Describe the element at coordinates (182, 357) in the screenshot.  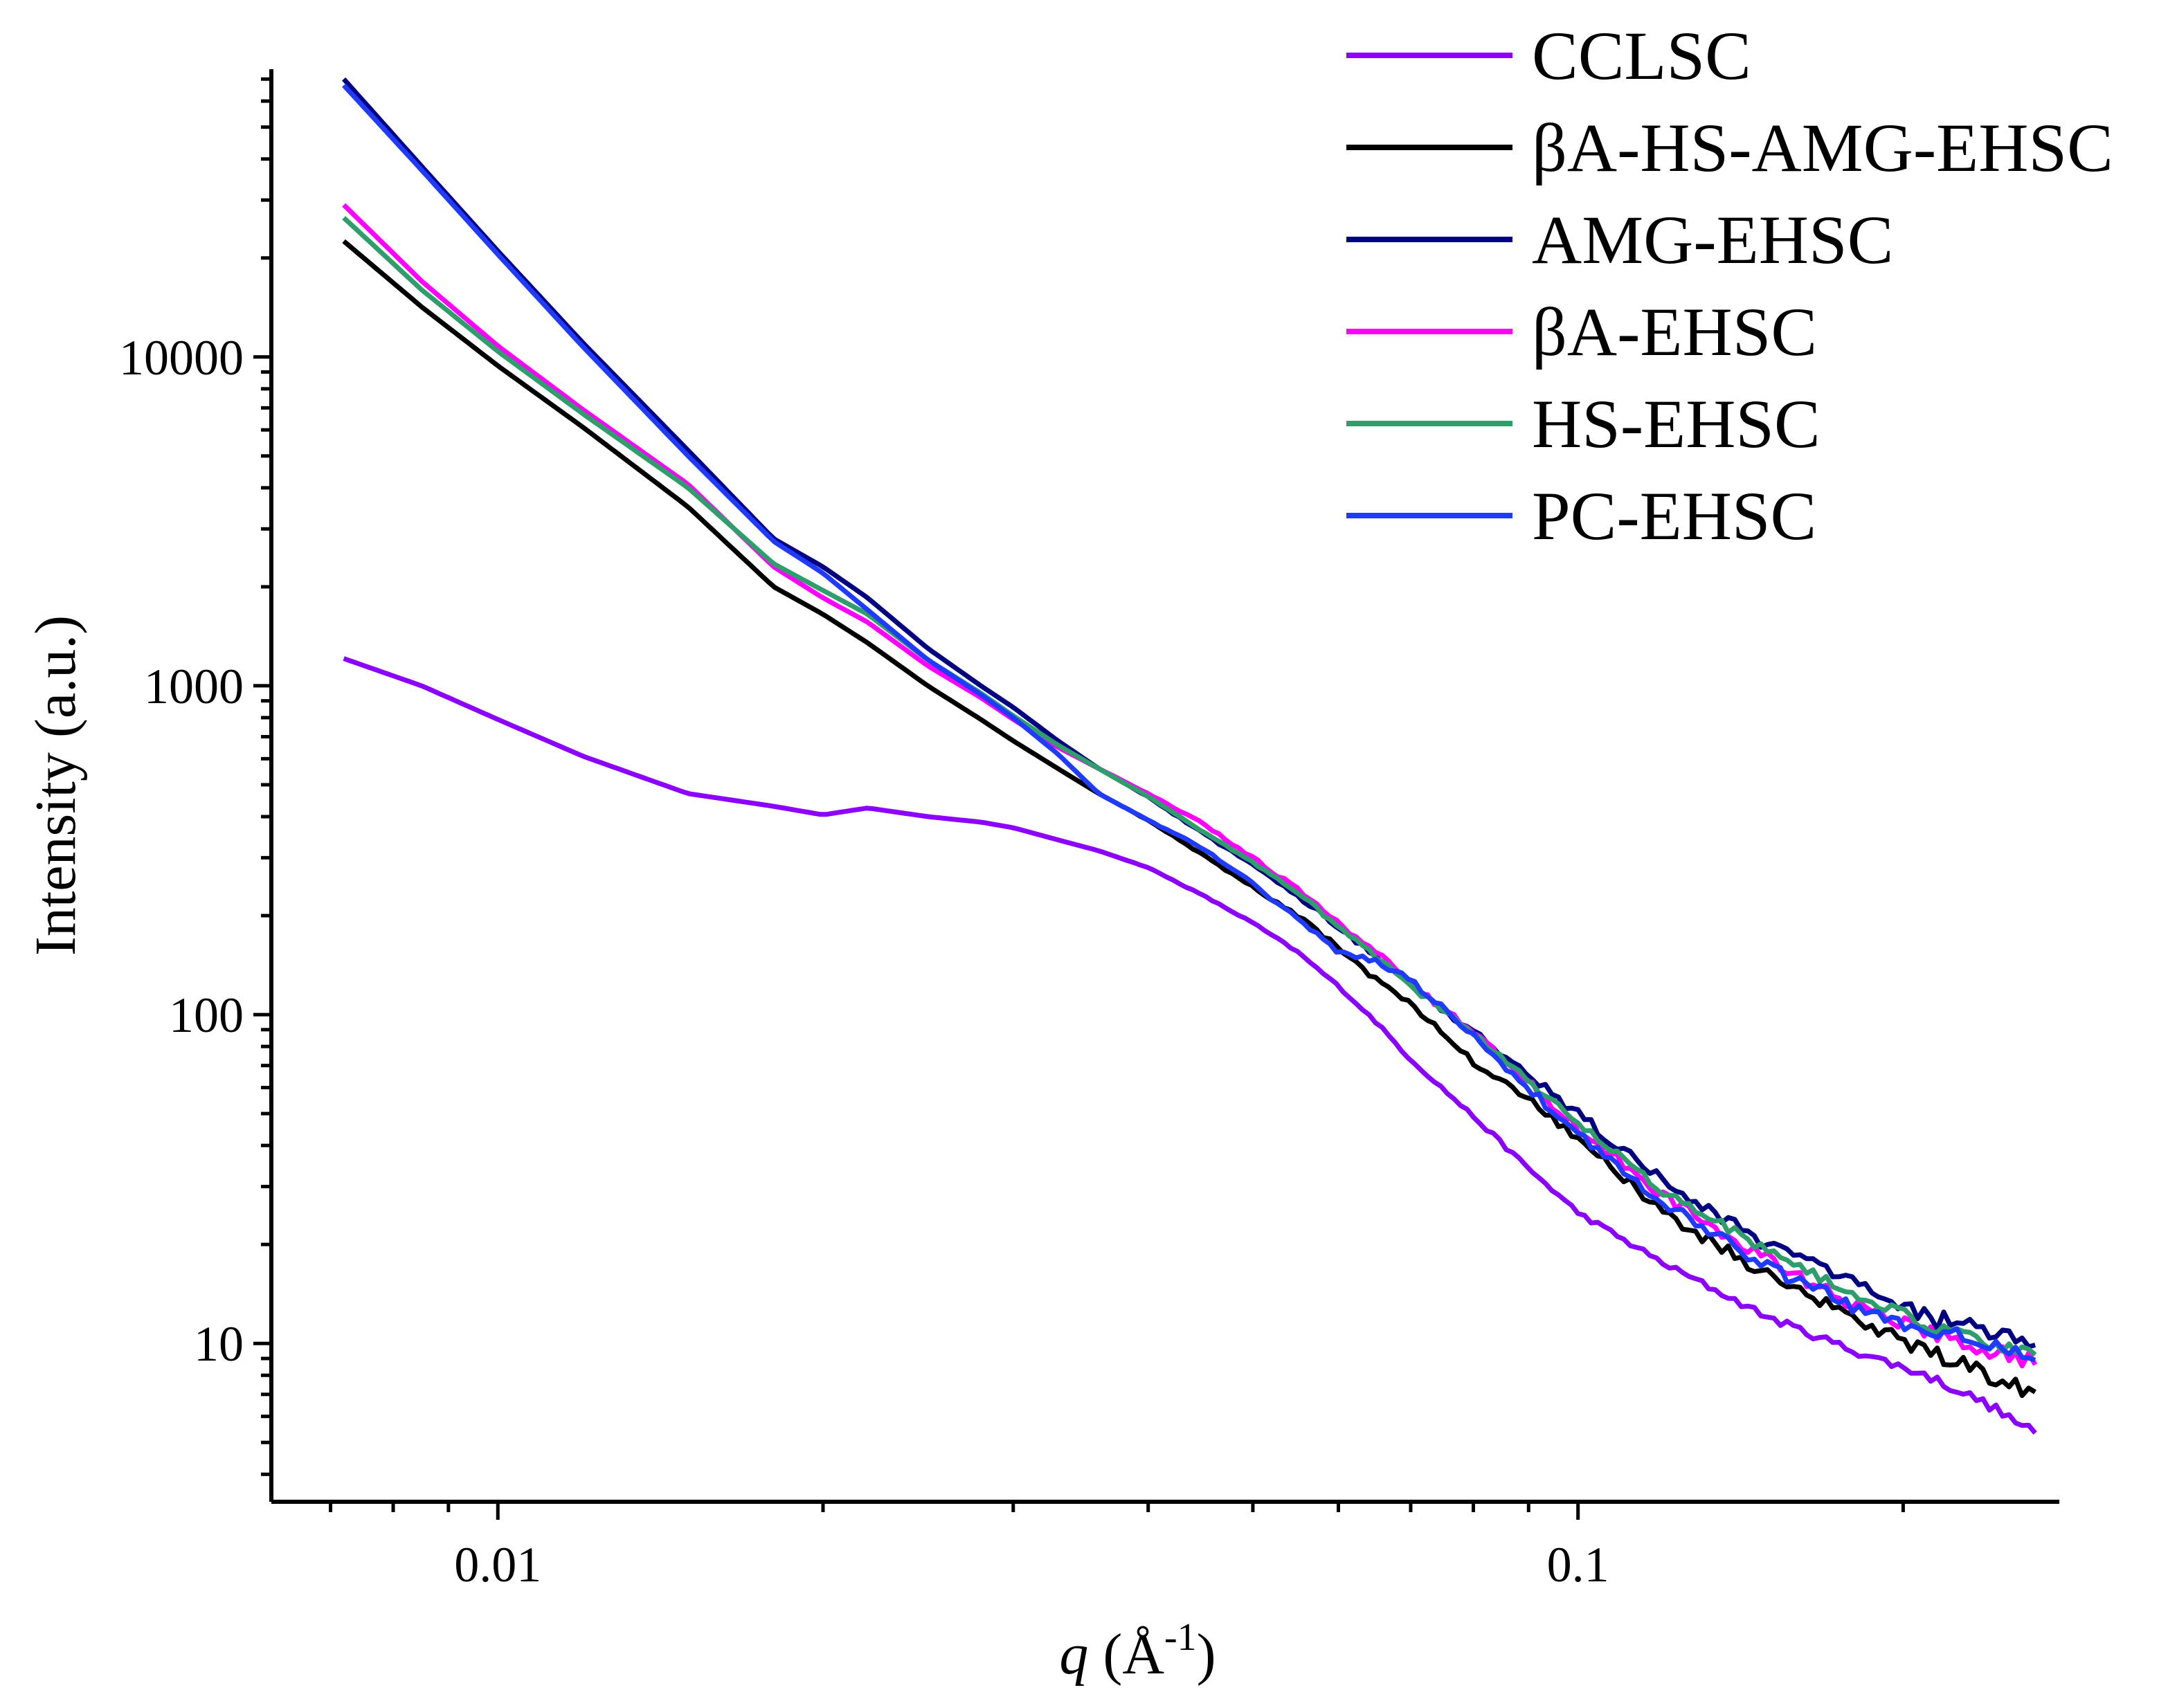
I see `y-tick-label: 10000` at that location.